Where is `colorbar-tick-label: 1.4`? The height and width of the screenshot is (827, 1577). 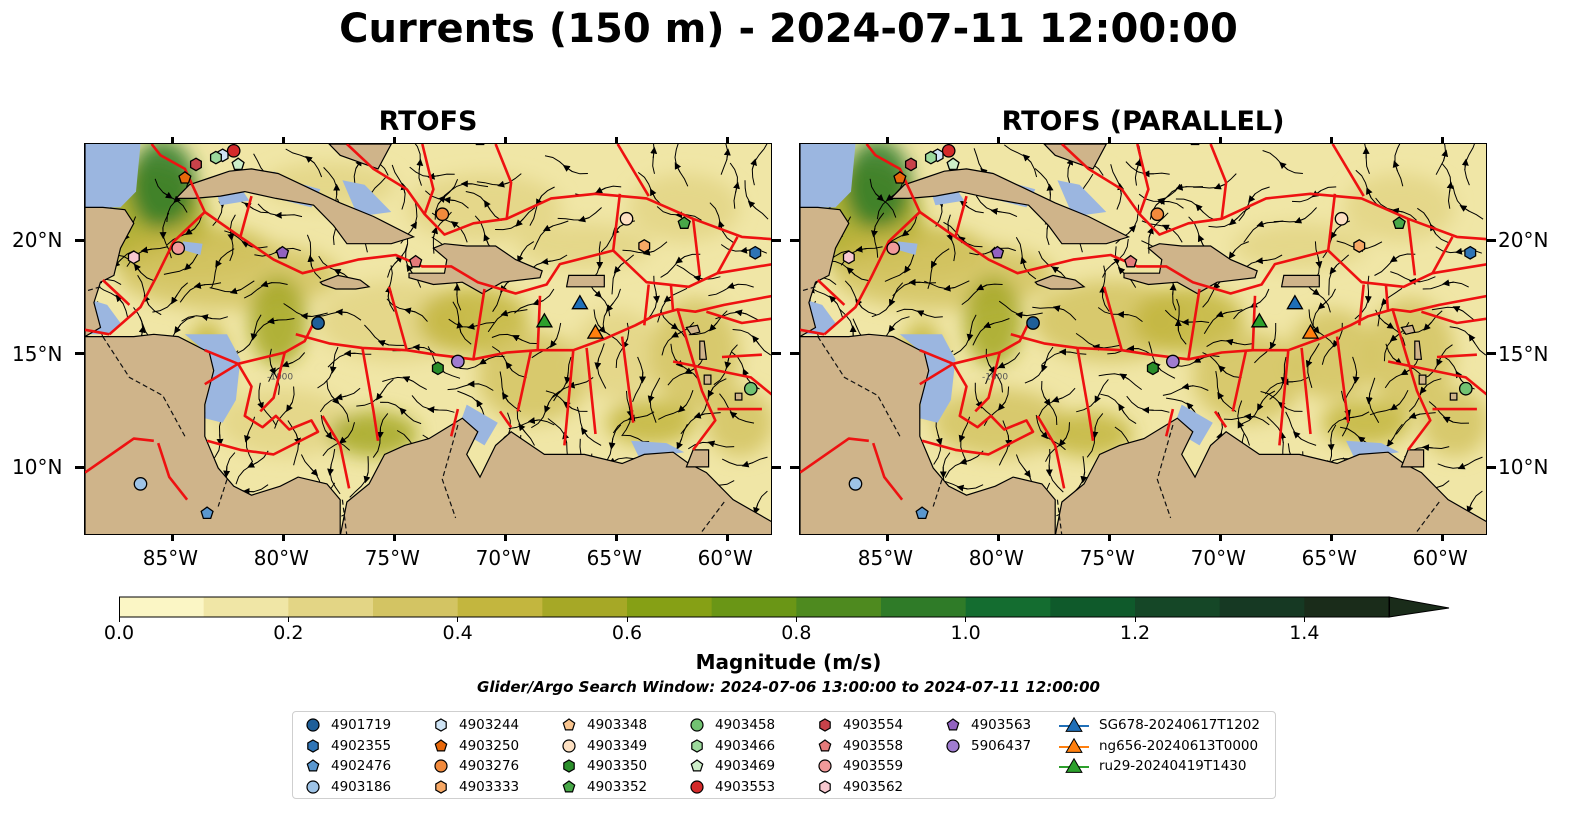
colorbar-tick-label: 1.4 is located at coordinates (1304, 633).